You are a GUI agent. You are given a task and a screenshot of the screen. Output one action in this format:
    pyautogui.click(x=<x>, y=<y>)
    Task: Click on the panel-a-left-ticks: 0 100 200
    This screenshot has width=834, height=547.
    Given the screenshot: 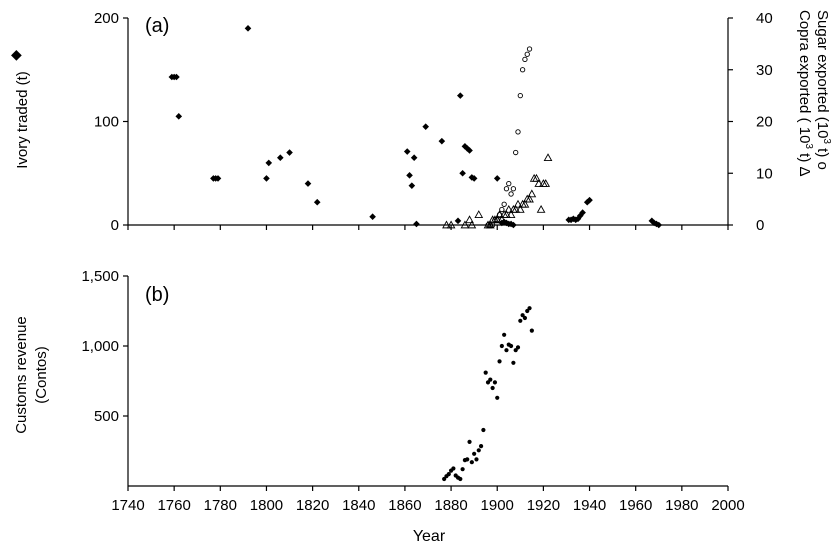 What is the action you would take?
    pyautogui.click(x=111, y=122)
    